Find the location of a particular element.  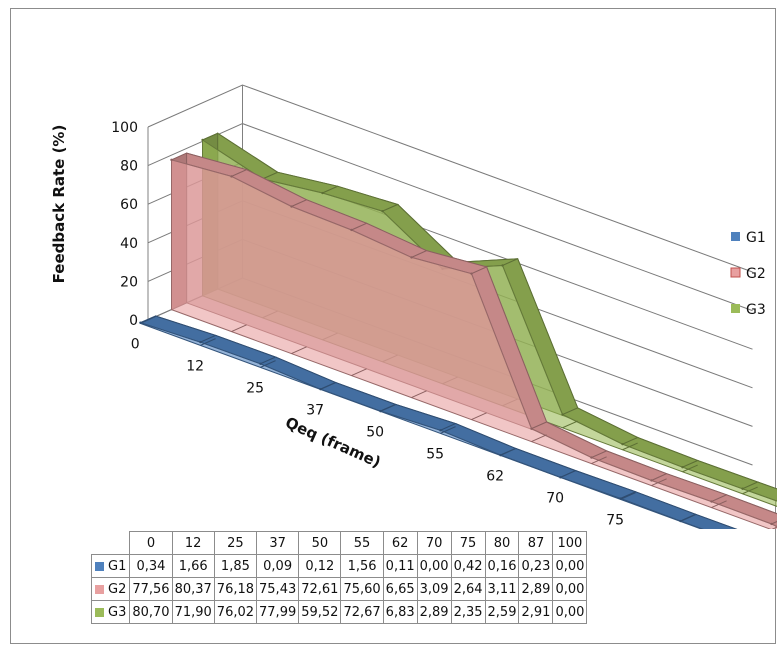

series-G2-top-segment is located at coordinates (773, 524).